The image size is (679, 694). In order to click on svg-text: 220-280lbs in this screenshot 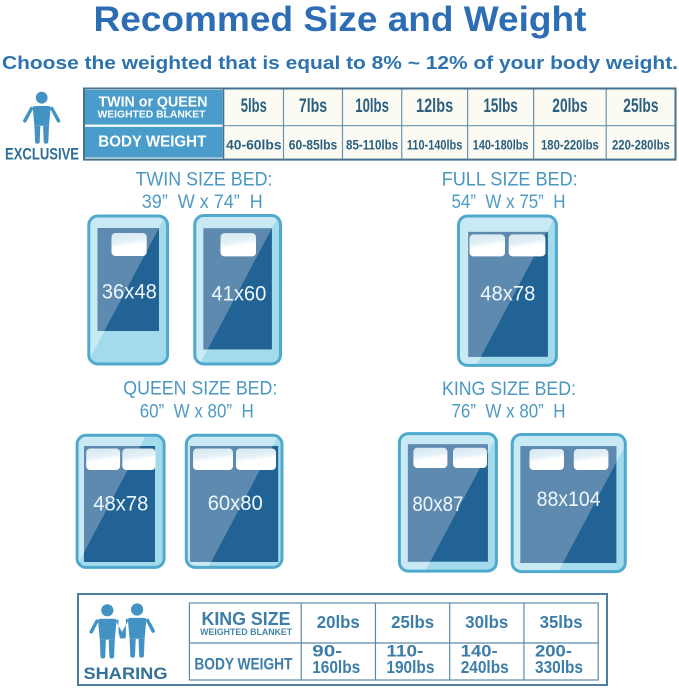, I will do `click(641, 144)`.